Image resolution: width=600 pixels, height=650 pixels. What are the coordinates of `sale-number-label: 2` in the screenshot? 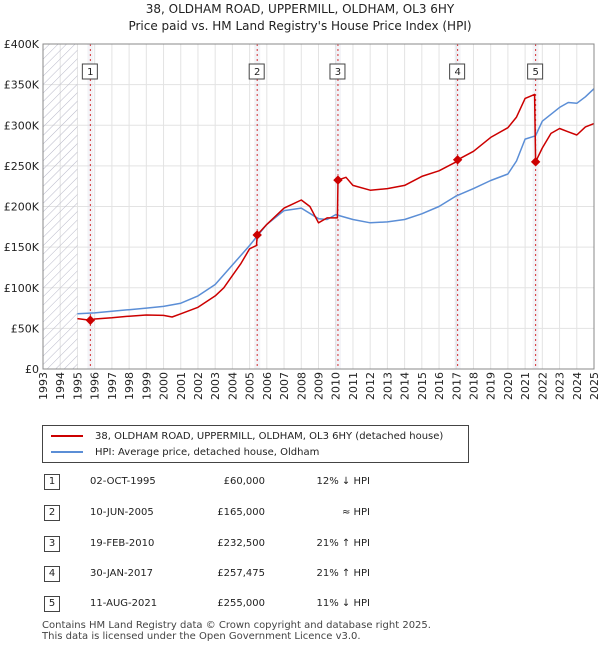 It's located at (257, 72).